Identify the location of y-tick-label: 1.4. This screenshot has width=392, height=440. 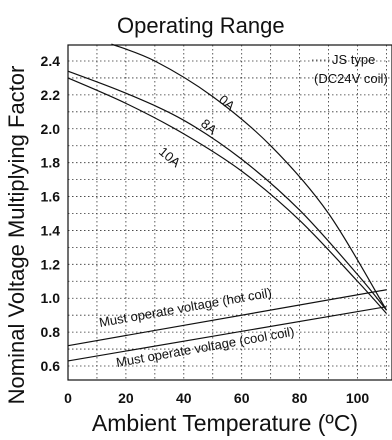
(51, 230).